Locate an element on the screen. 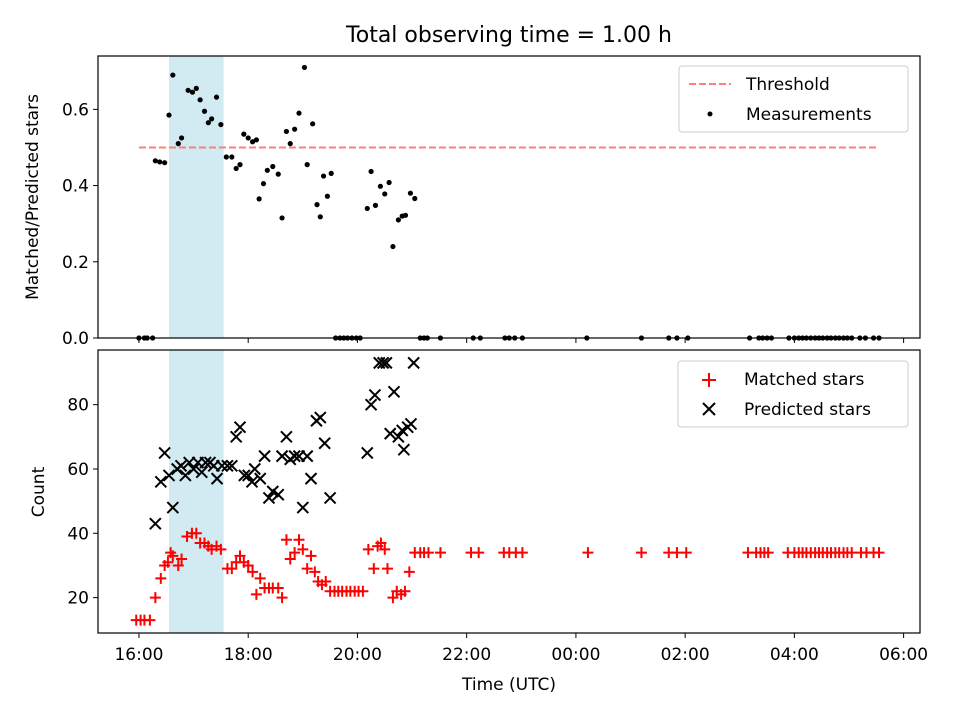 This screenshot has width=960, height=720. legend-predicted-swatch is located at coordinates (709, 409).